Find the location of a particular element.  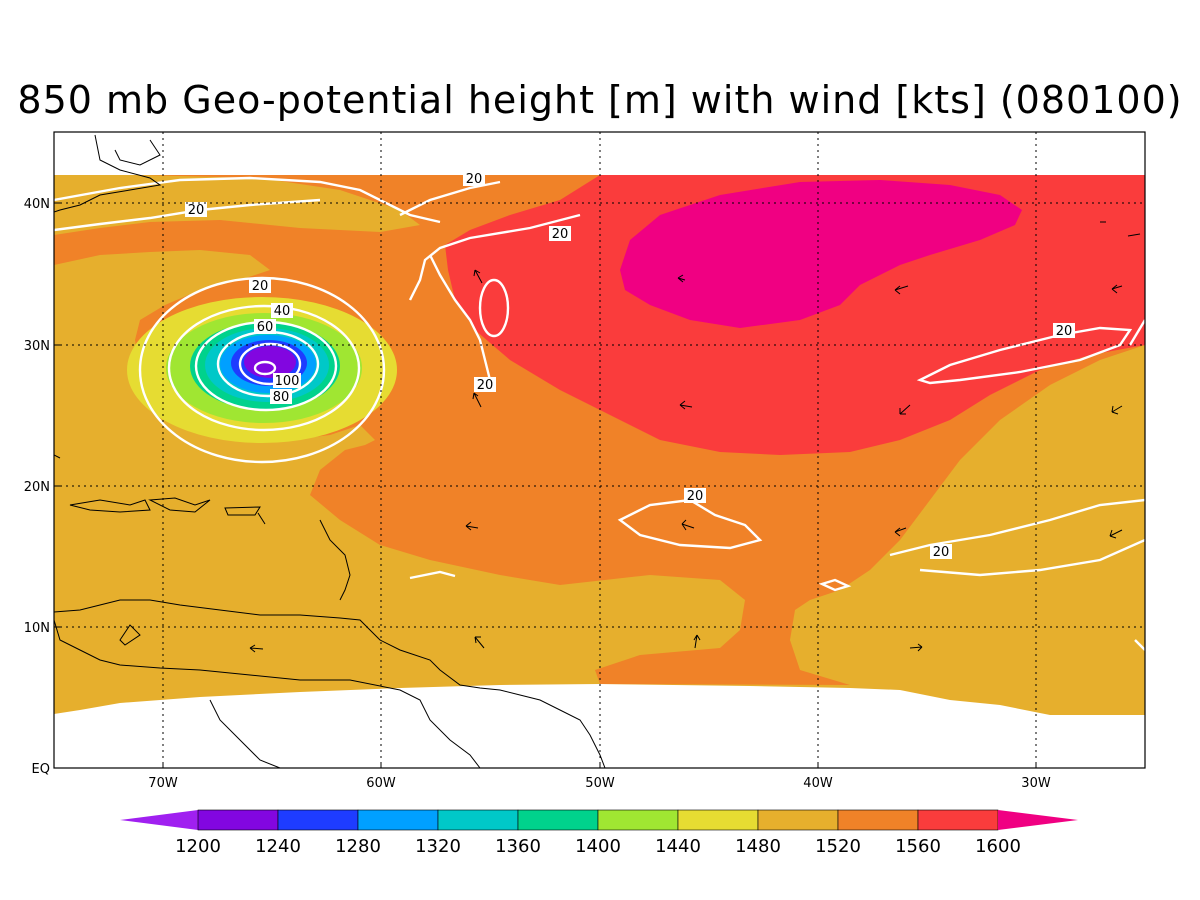

contour-label-2: 20 is located at coordinates (474, 179).